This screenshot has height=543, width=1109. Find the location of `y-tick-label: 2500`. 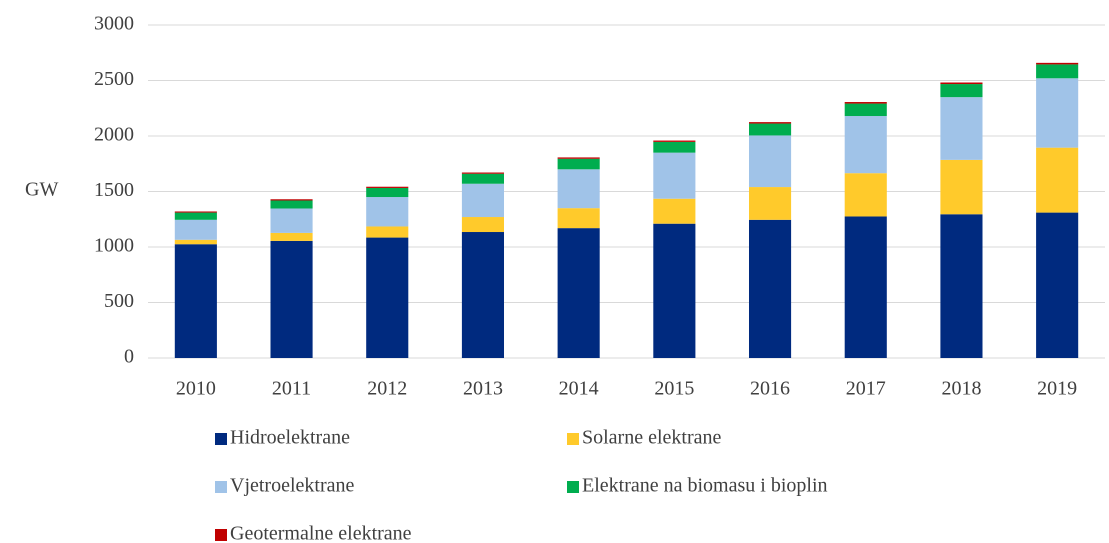

y-tick-label: 2500 is located at coordinates (114, 79).